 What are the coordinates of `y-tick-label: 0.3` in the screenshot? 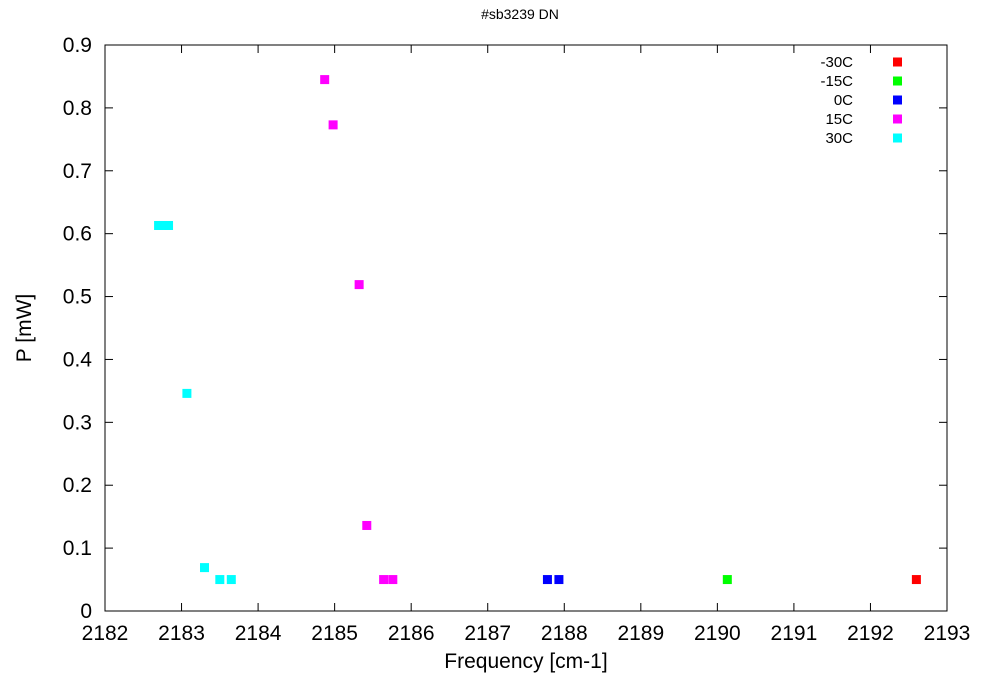 It's located at (77, 422).